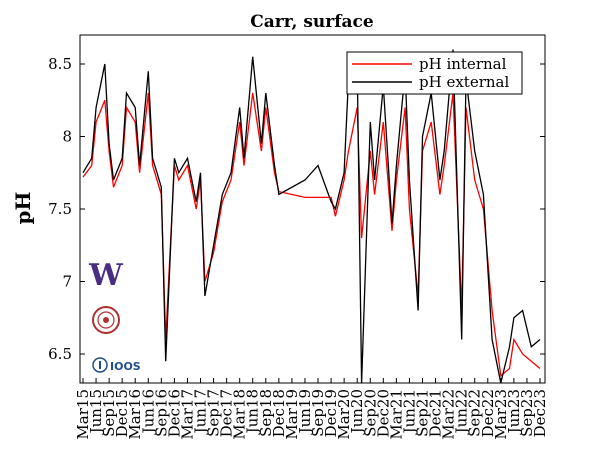 The width and height of the screenshot is (600, 450). I want to click on x-tick-label: Dec17, so click(227, 413).